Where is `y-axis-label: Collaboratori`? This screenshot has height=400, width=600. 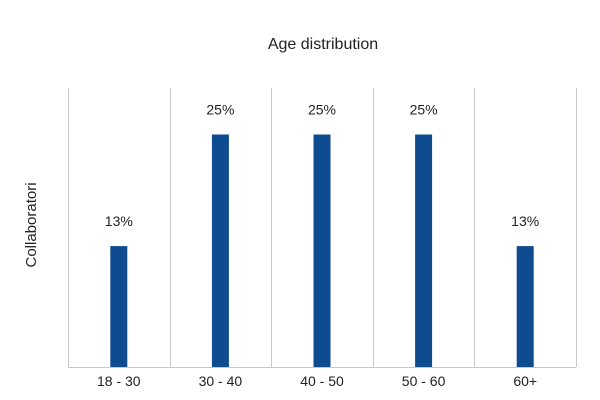
y-axis-label: Collaboratori is located at coordinates (31, 224).